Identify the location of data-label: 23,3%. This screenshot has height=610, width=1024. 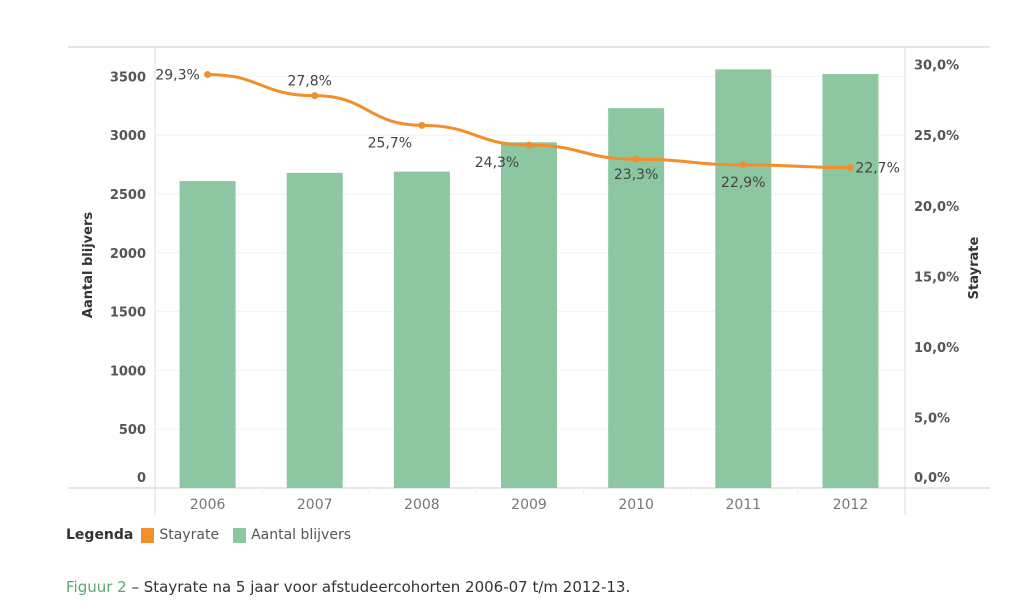
(636, 175).